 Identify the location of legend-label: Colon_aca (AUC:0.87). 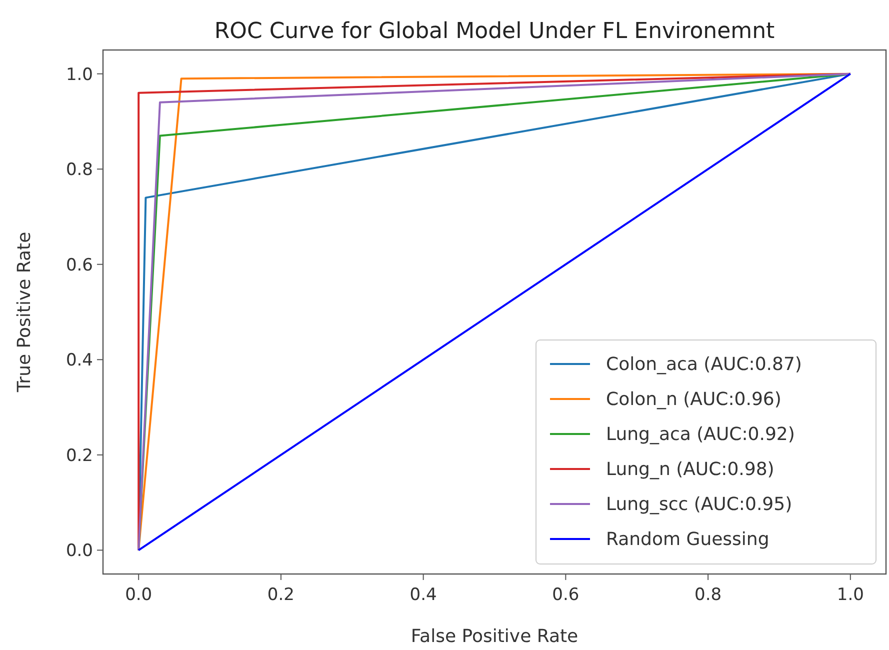
(704, 364).